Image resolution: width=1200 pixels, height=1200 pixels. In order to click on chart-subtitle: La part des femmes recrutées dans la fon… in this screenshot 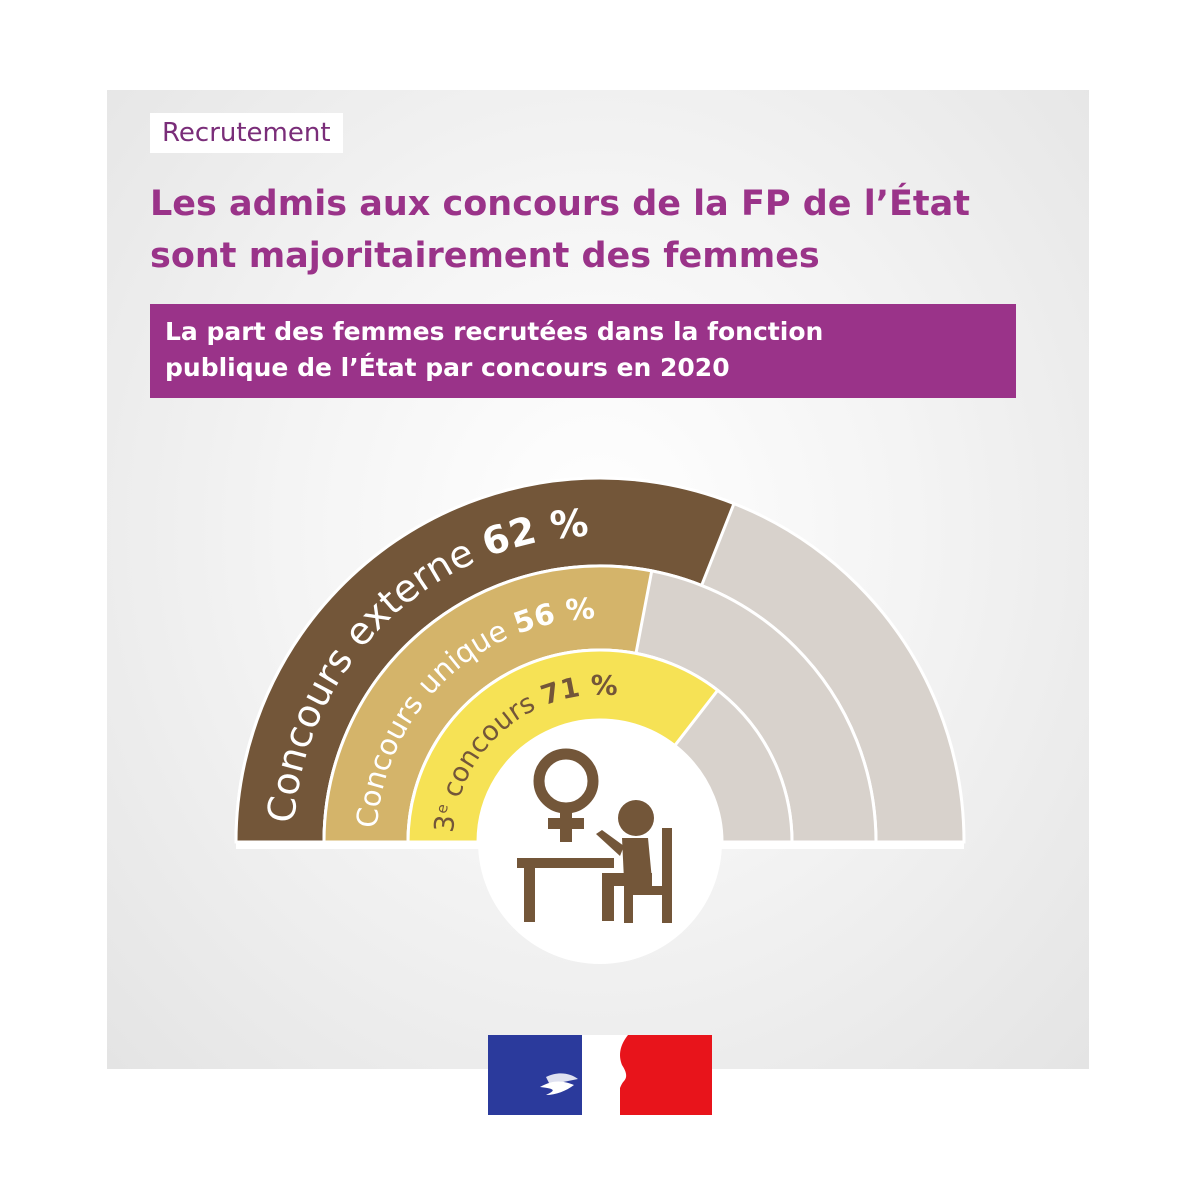, I will do `click(583, 351)`.